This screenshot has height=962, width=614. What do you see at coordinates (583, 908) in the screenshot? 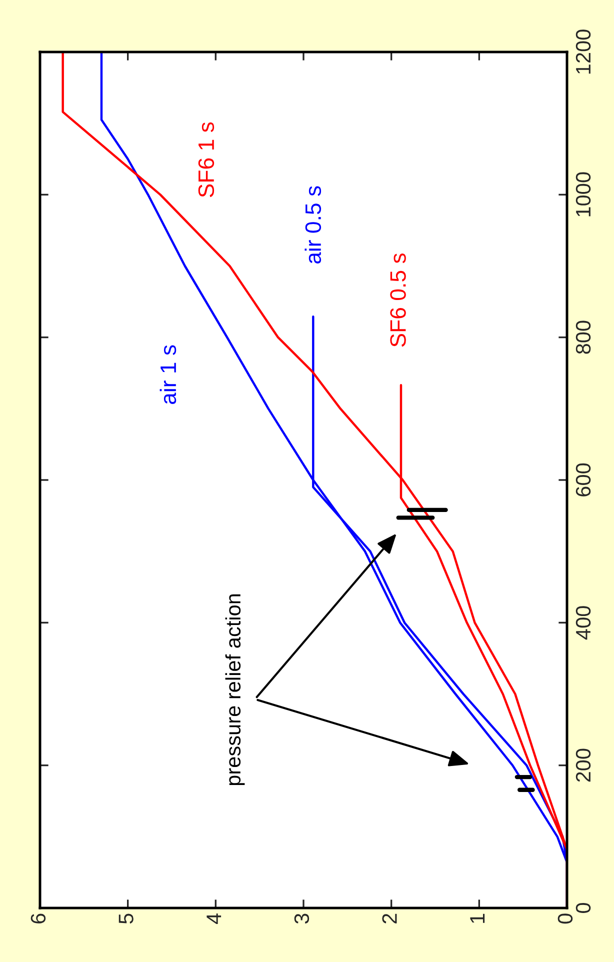
I see `y-tick-label: 0` at bounding box center [583, 908].